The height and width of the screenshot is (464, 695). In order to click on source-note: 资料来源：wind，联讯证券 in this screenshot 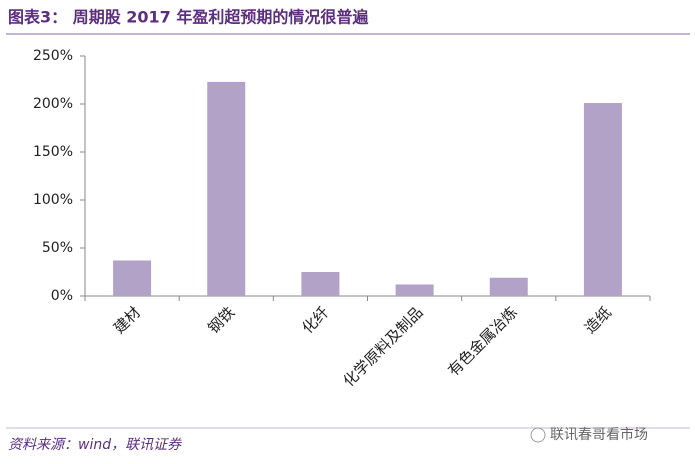, I will do `click(95, 445)`.